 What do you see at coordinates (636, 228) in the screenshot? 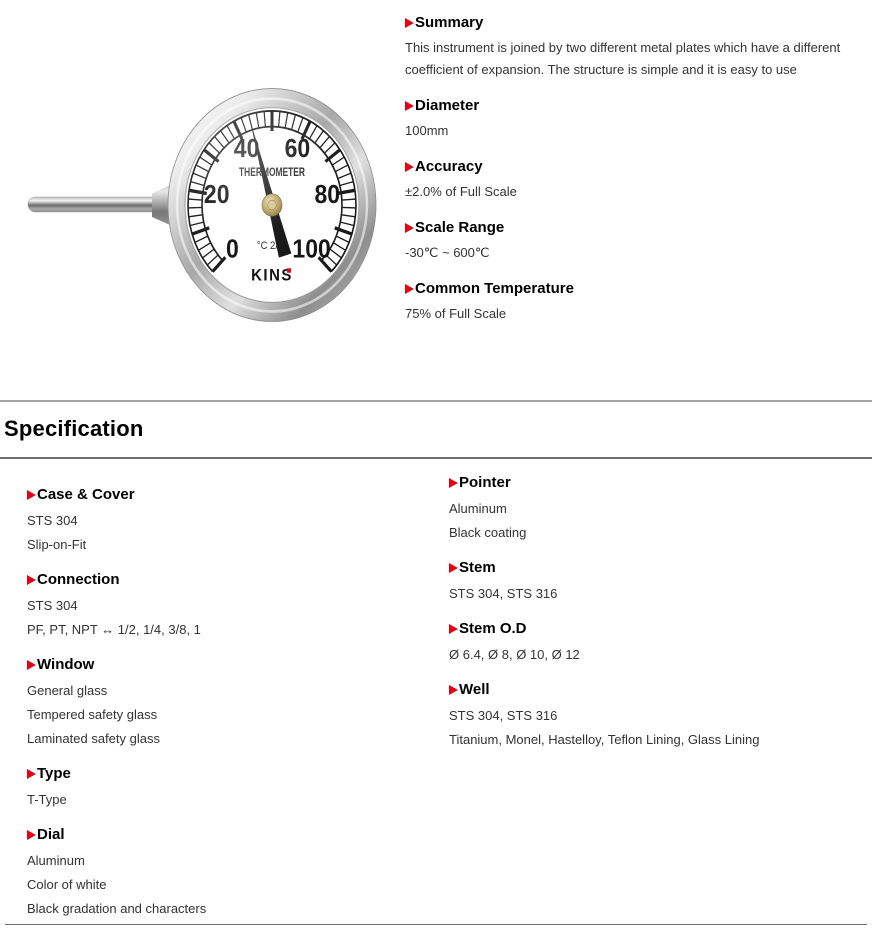
I see `scale-range-heading: Scale Range` at bounding box center [636, 228].